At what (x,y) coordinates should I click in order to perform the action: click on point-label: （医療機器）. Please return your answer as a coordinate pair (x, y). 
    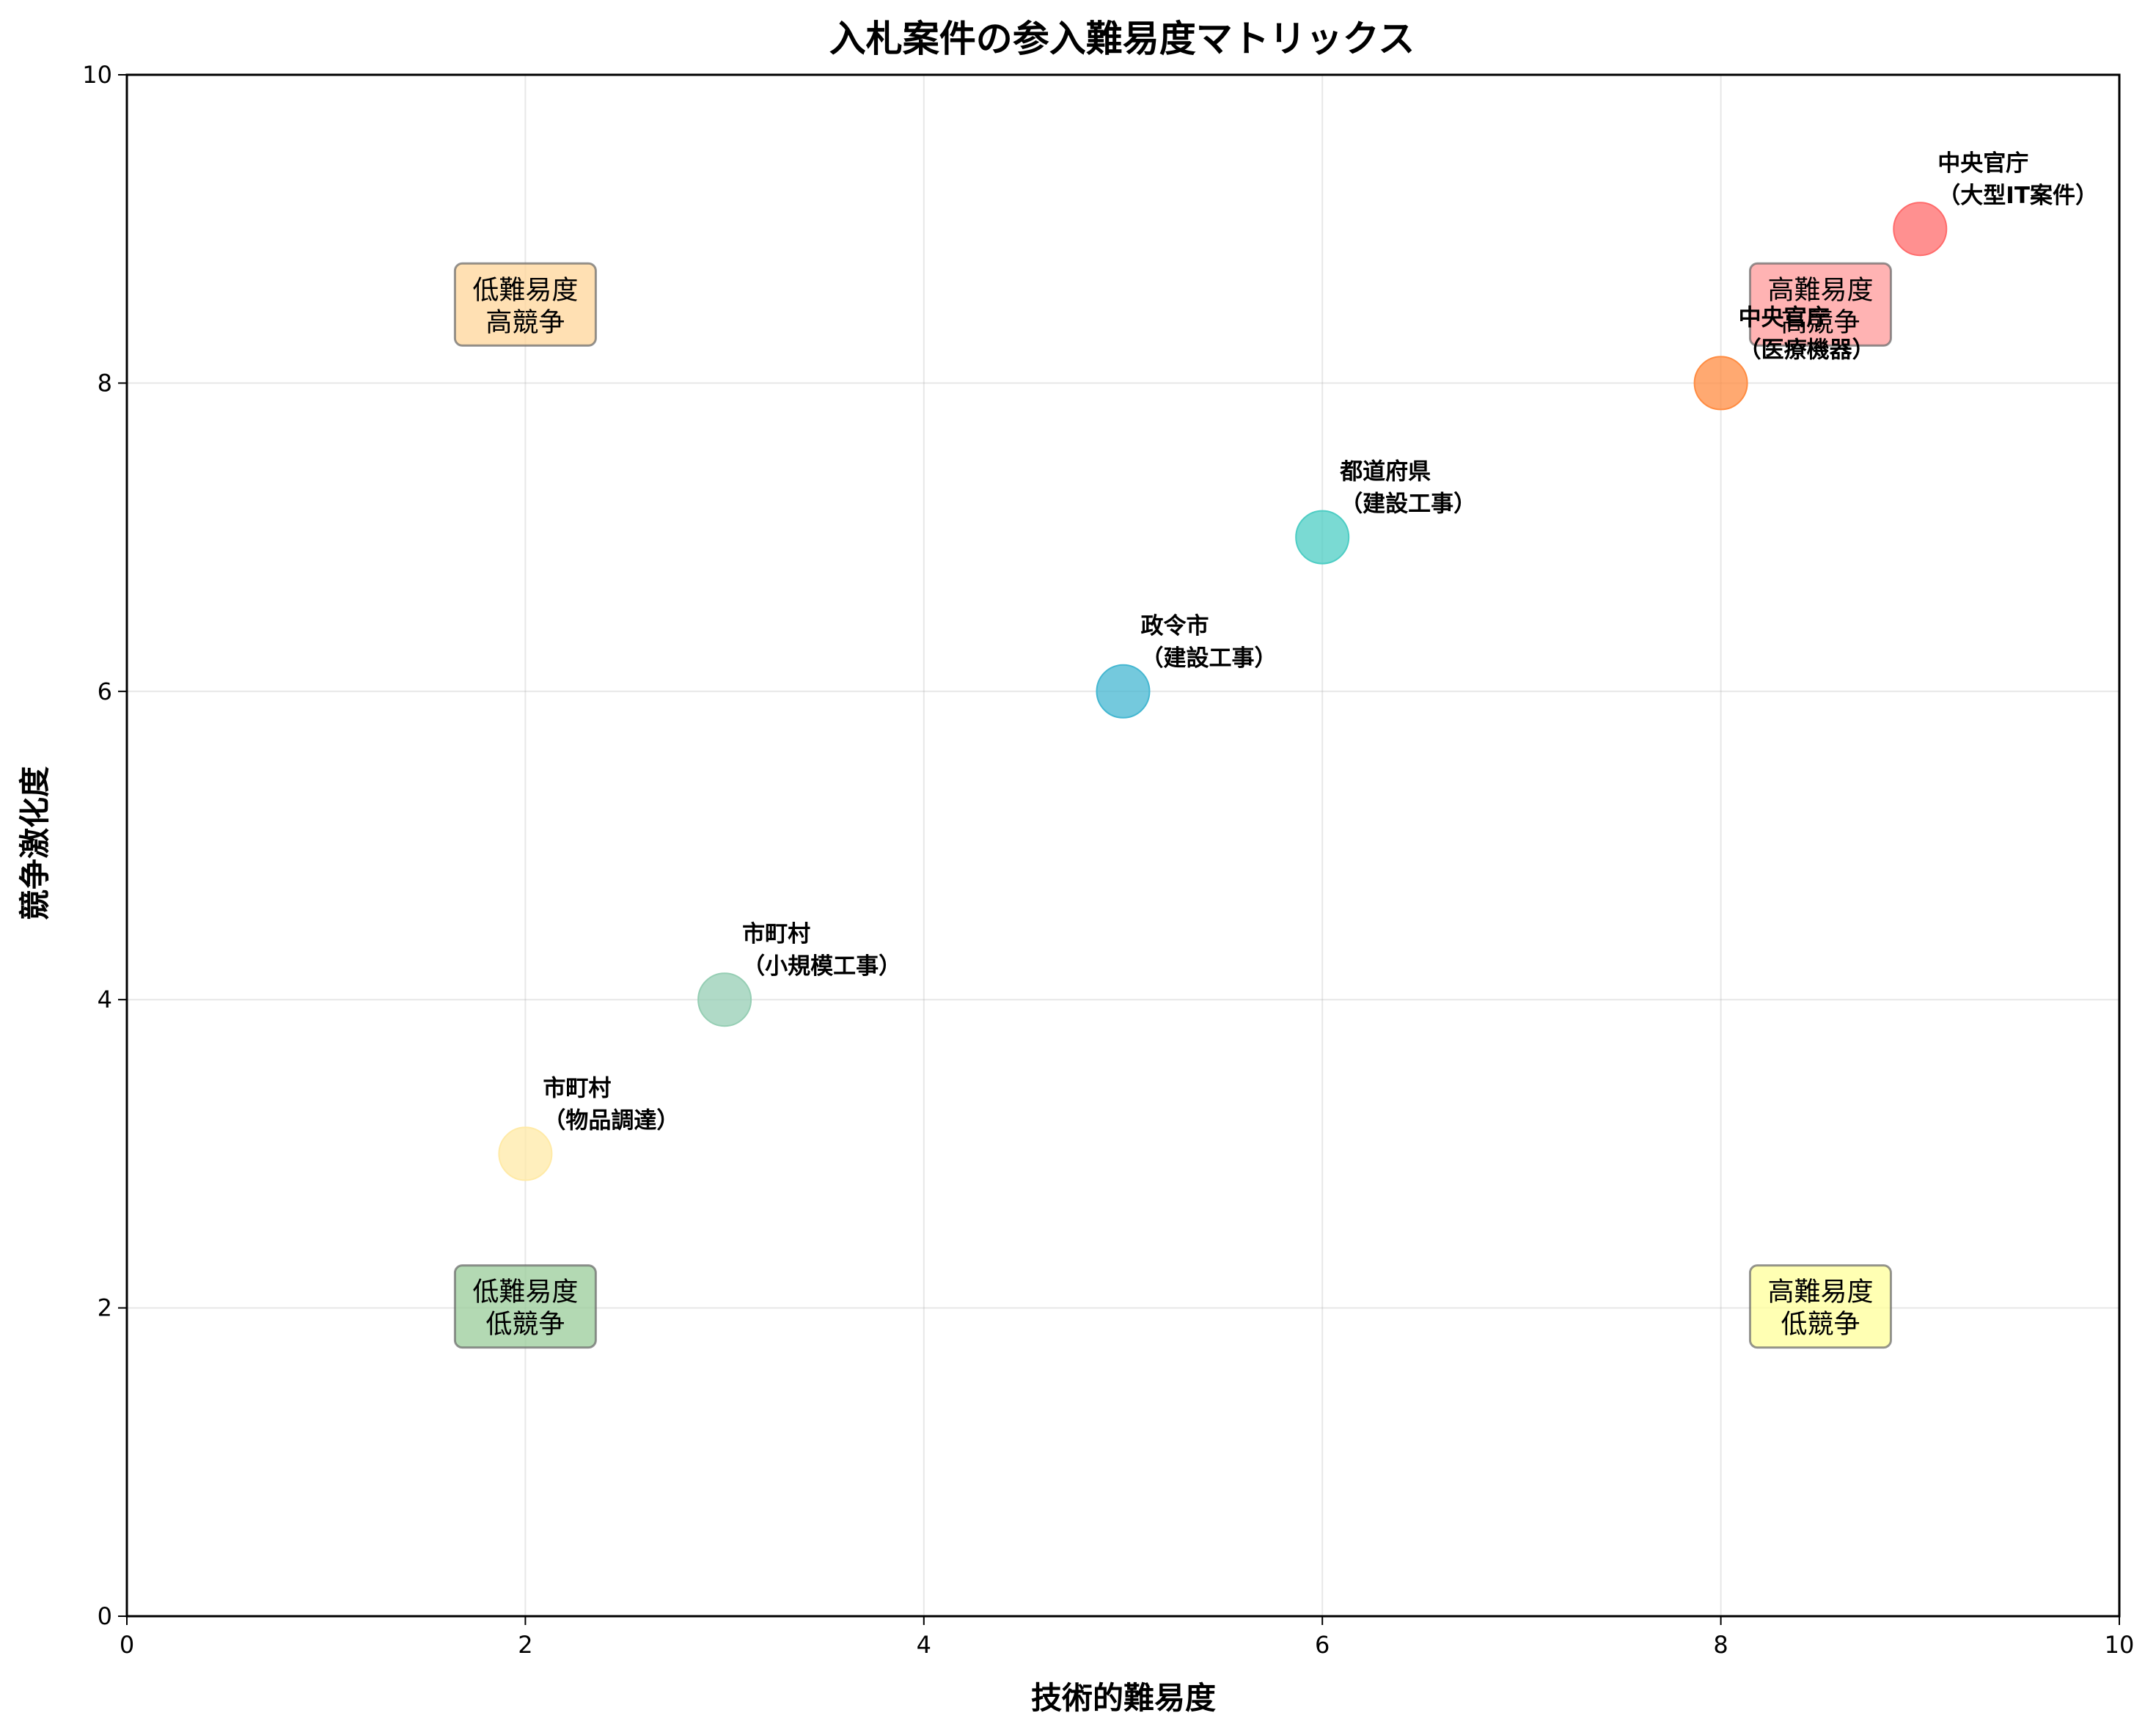
    Looking at the image, I should click on (1807, 350).